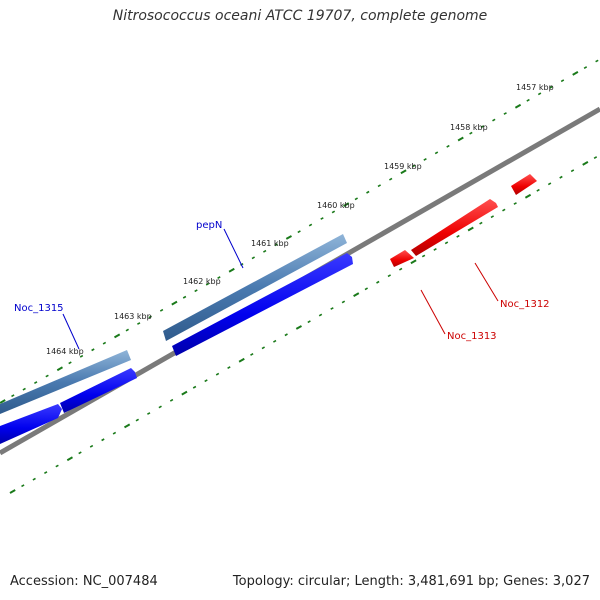  I want to click on accession-label: Accession: NC_007484, so click(84, 581).